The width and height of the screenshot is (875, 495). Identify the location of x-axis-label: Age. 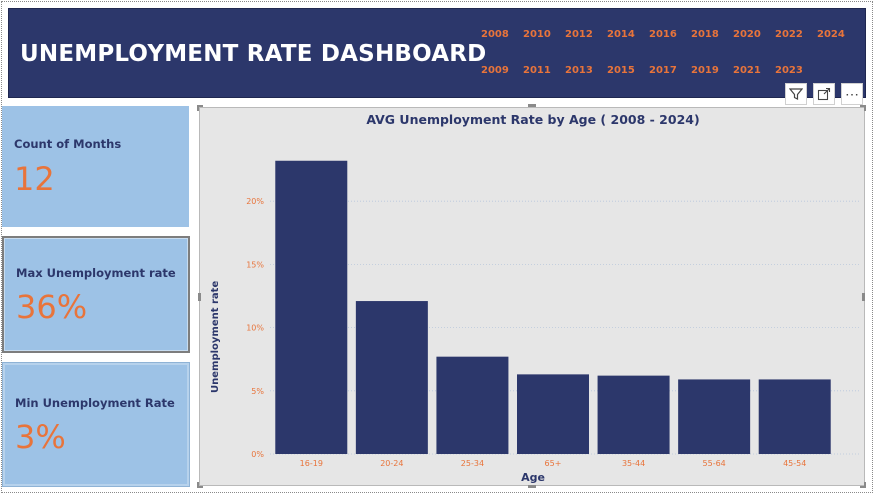
(533, 477).